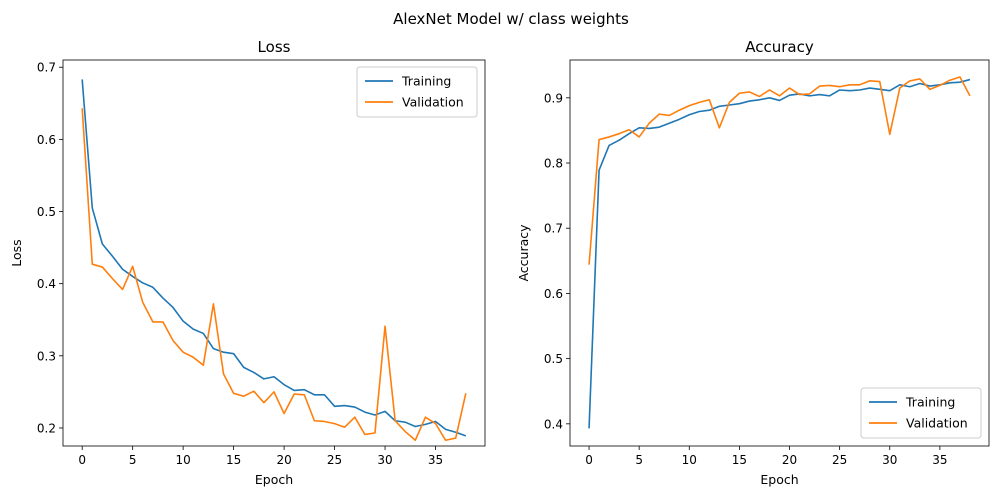 This screenshot has height=498, width=1001. Describe the element at coordinates (433, 102) in the screenshot. I see `loss-legend-label: Validation` at that location.